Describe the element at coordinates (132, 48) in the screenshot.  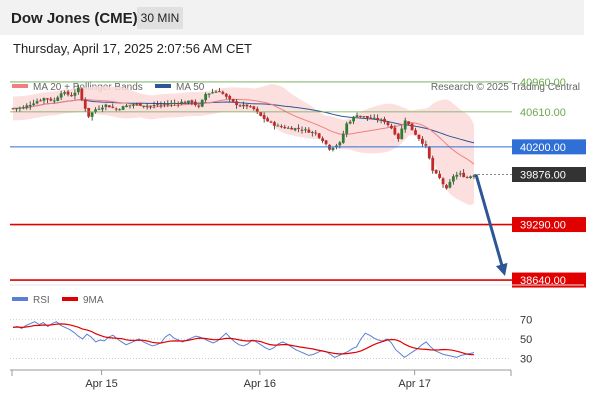
I see `timestamp: Thursday, April 17, 2025 2:07:56 AM CET` at that location.